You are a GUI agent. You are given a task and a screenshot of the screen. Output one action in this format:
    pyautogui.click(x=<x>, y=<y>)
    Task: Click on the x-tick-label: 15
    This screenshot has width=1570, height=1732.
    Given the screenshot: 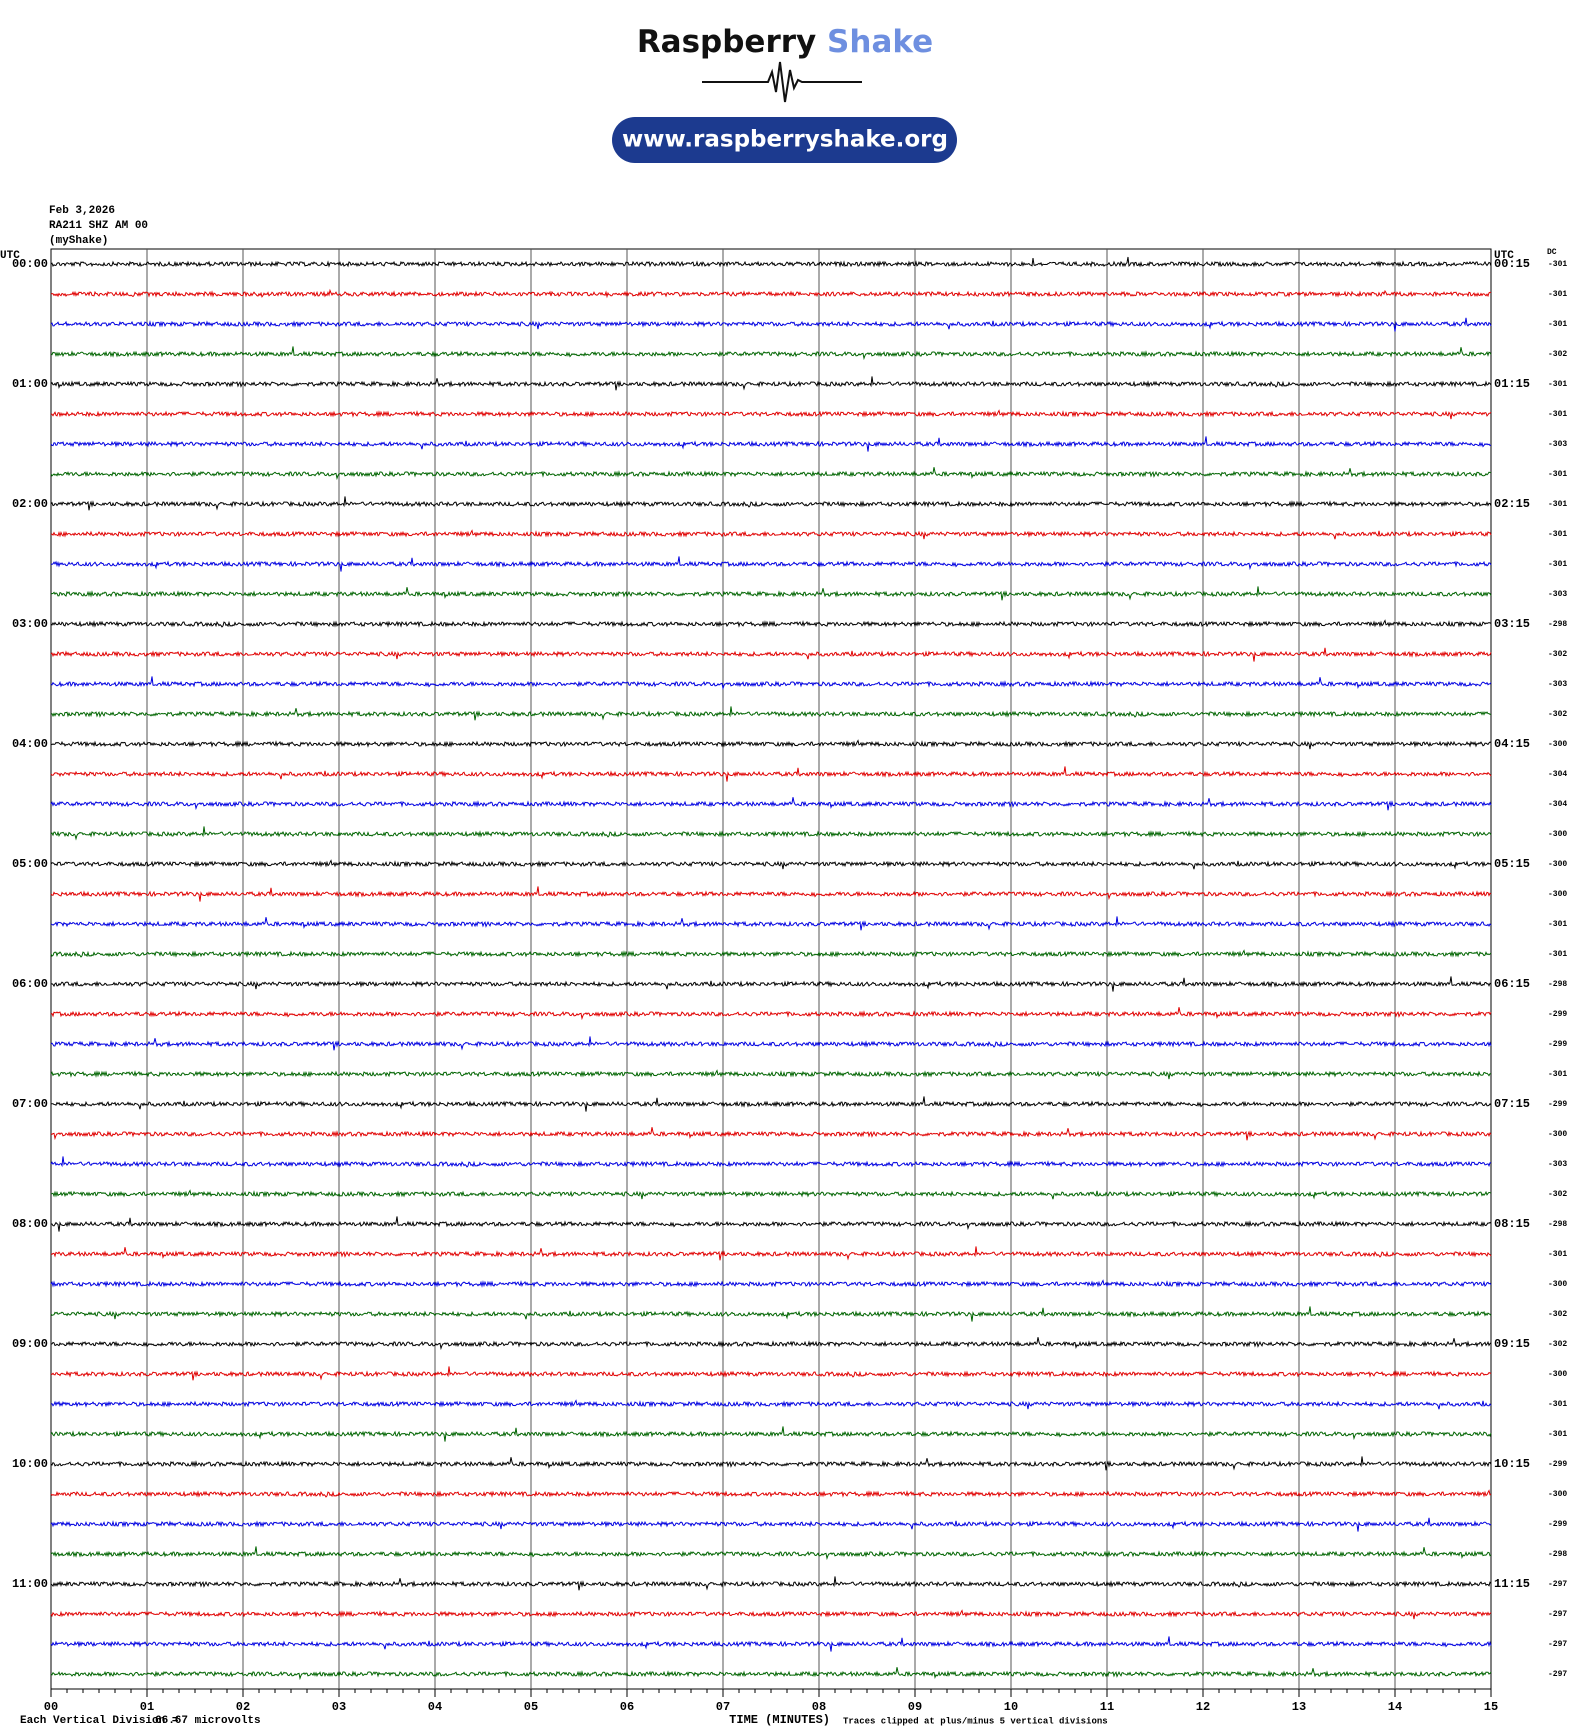 What is the action you would take?
    pyautogui.click(x=1491, y=1707)
    